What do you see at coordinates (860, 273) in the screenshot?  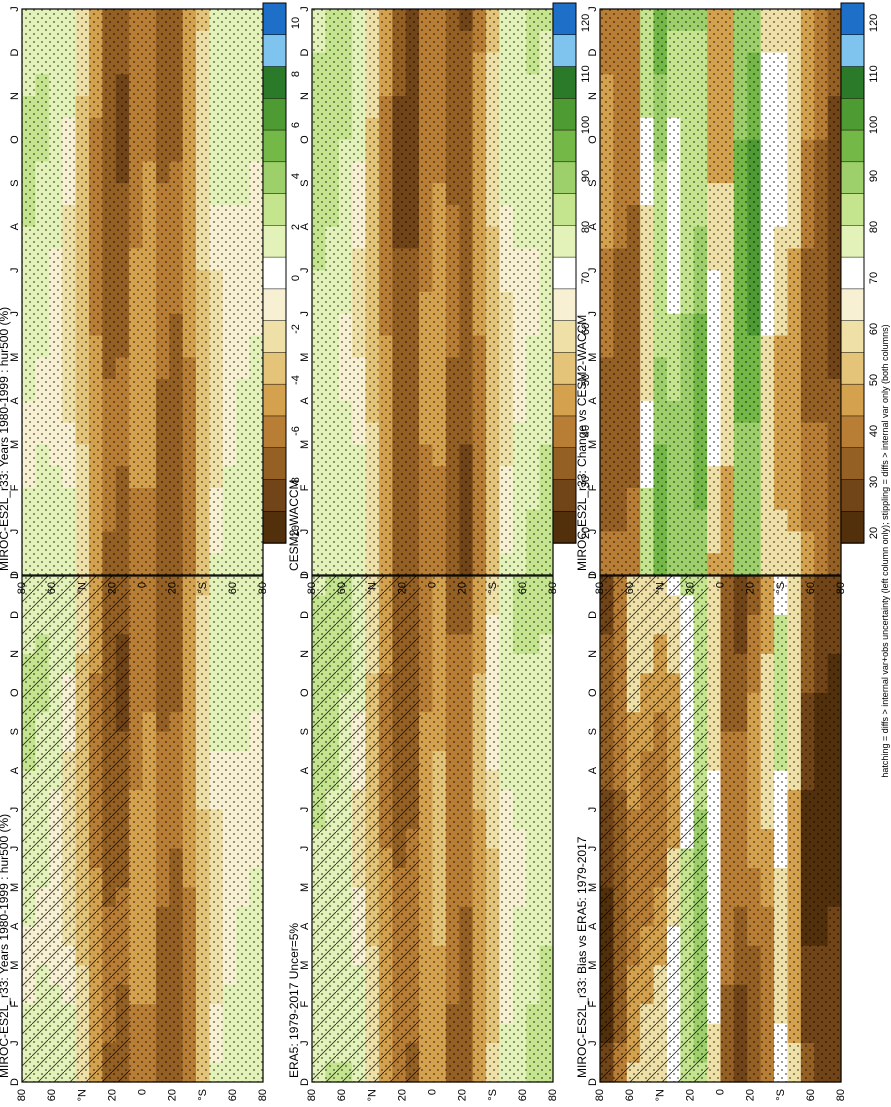 I see `colorbar: 120 110 100 90 80 70 60 50 40 30 20` at bounding box center [860, 273].